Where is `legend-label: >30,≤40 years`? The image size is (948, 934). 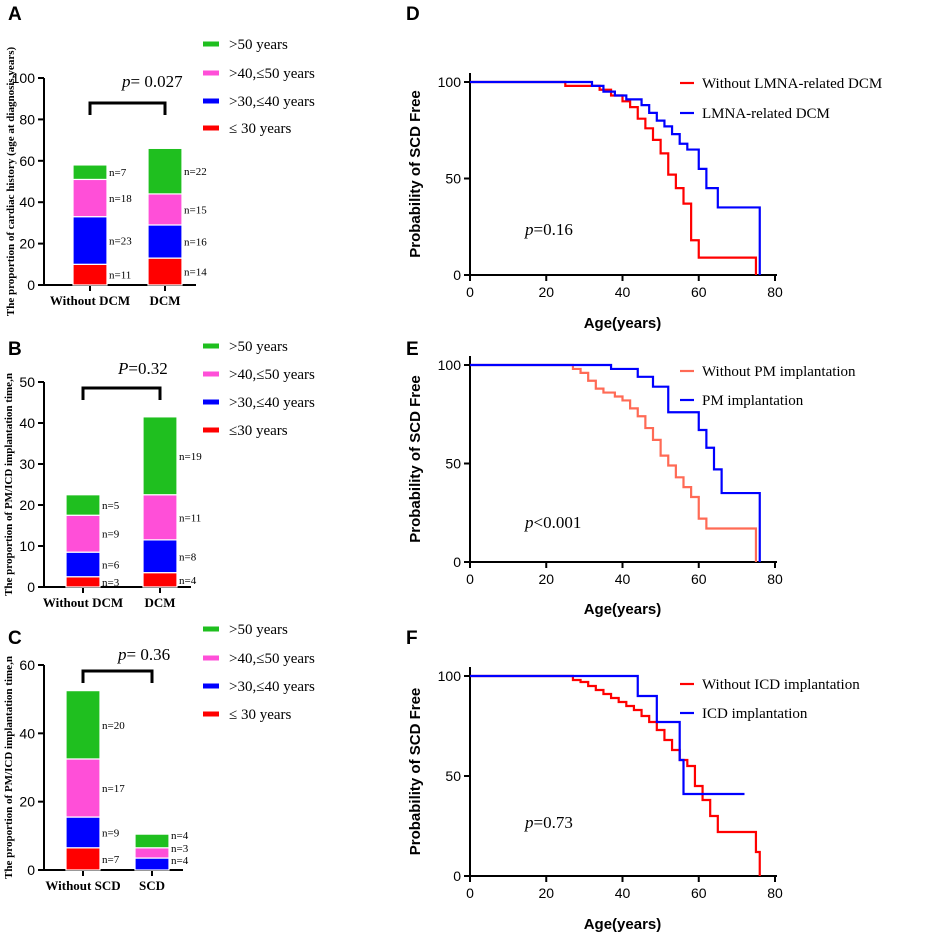
legend-label: >30,≤40 years is located at coordinates (272, 687).